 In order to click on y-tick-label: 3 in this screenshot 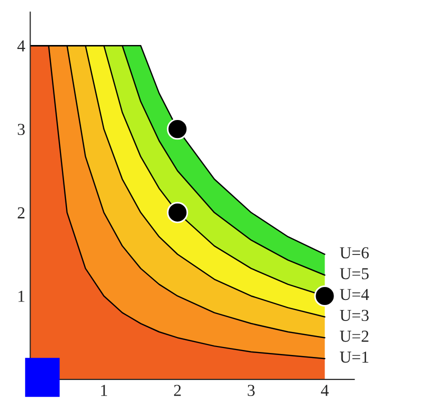, I will do `click(21, 130)`.